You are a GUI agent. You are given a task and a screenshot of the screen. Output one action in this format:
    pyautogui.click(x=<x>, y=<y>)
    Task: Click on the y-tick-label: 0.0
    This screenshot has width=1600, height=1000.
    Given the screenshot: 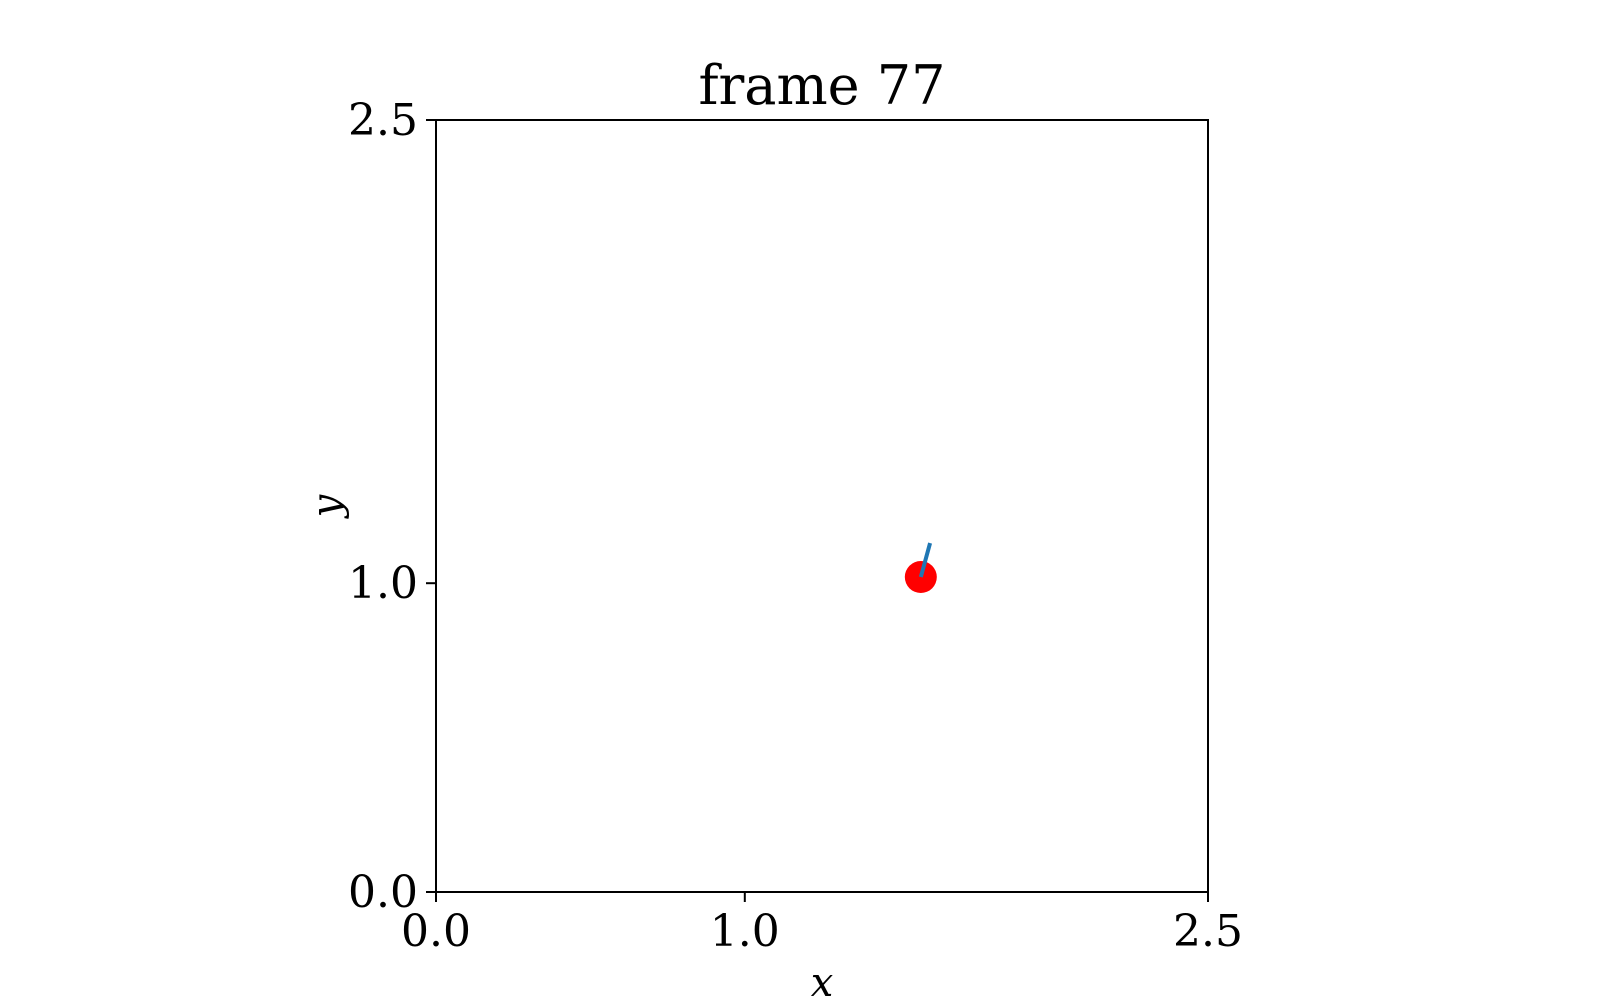 What is the action you would take?
    pyautogui.click(x=383, y=892)
    